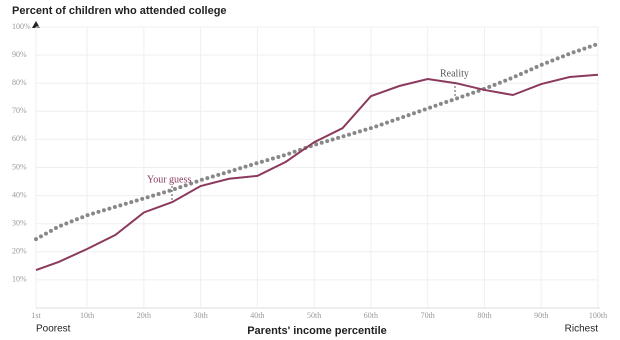  What do you see at coordinates (19, 251) in the screenshot?
I see `y-tick-label: 20%` at bounding box center [19, 251].